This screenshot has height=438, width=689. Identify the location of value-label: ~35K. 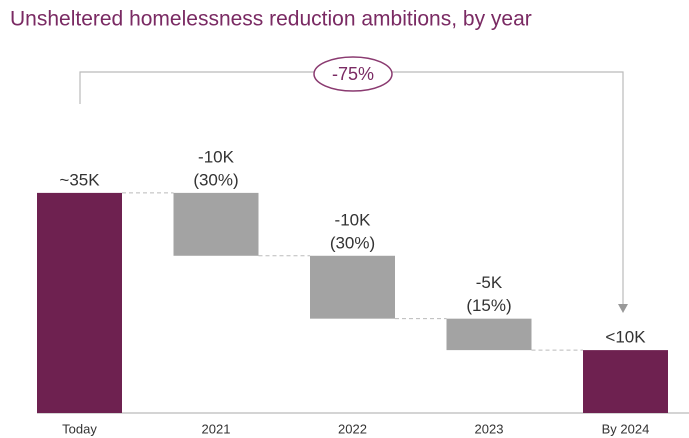
(79, 179).